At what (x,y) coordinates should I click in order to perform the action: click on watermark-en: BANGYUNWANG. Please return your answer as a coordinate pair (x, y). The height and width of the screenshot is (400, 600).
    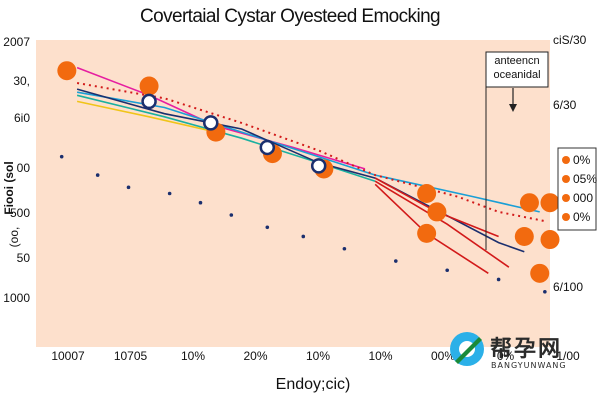
    Looking at the image, I should click on (529, 365).